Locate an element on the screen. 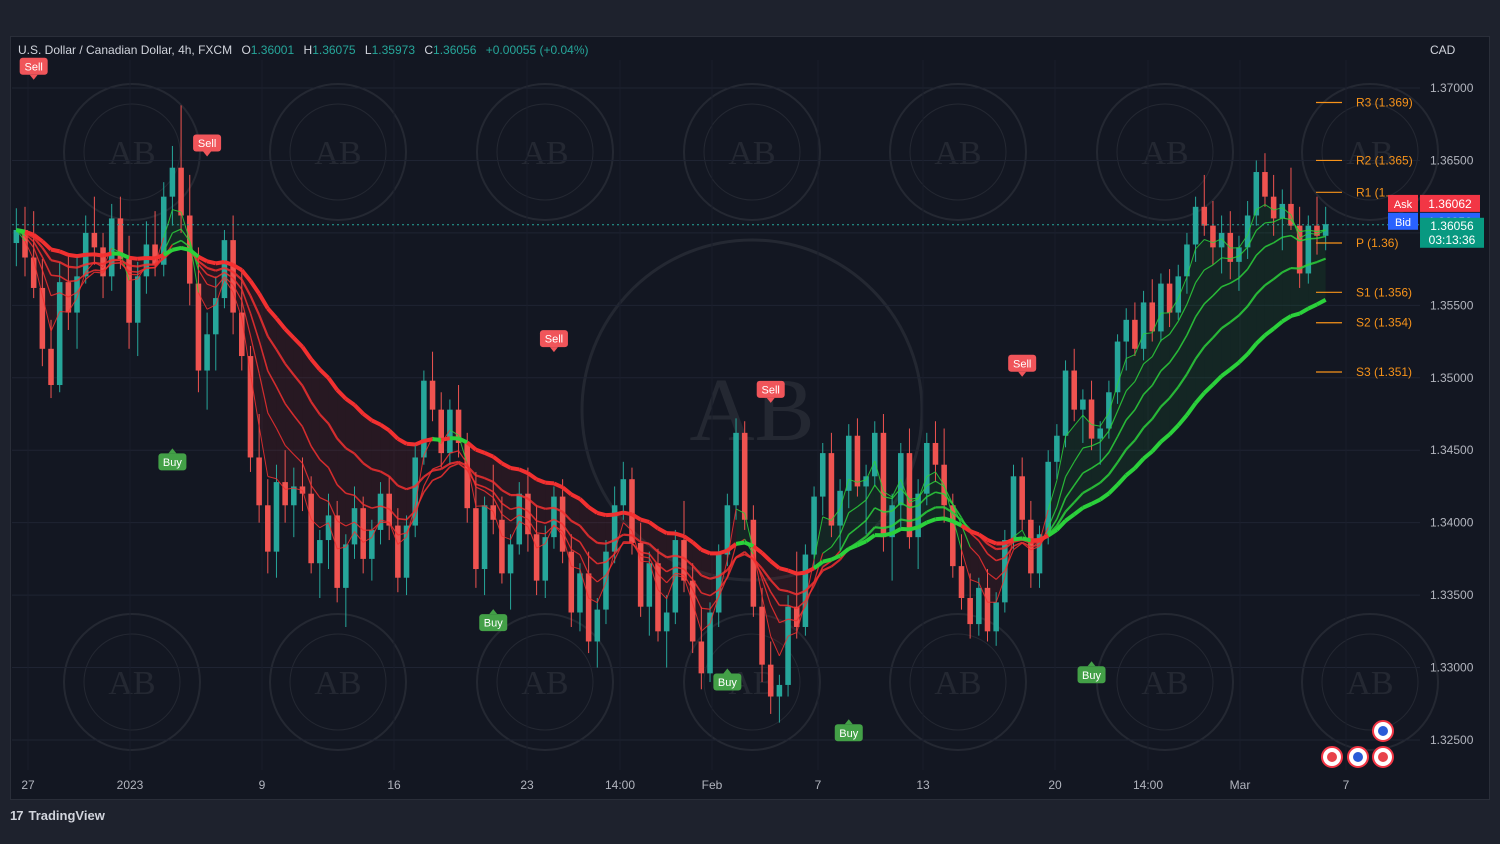  symbol-title: U.S. Dollar / Canadian Dollar, 4h, FXCM is located at coordinates (125, 50).